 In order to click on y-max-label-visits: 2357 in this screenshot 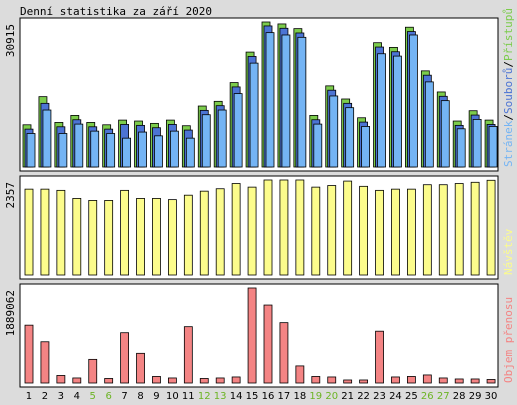, I will do `click(10, 195)`.